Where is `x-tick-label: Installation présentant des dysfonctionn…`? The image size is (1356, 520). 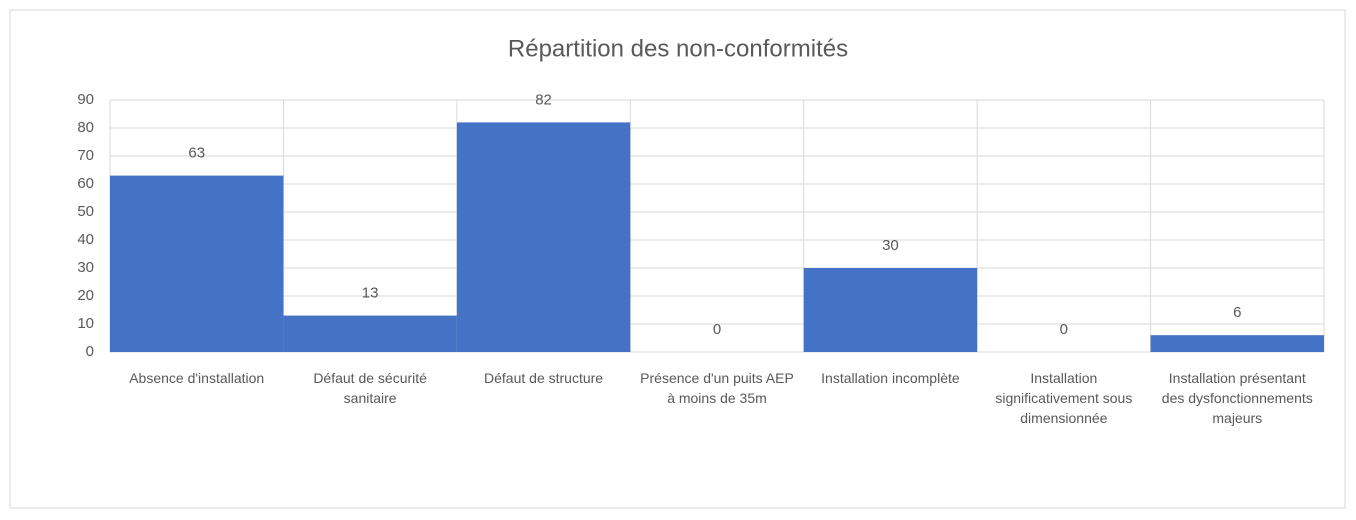
x-tick-label: Installation présentant des dysfonctionn… is located at coordinates (1237, 398).